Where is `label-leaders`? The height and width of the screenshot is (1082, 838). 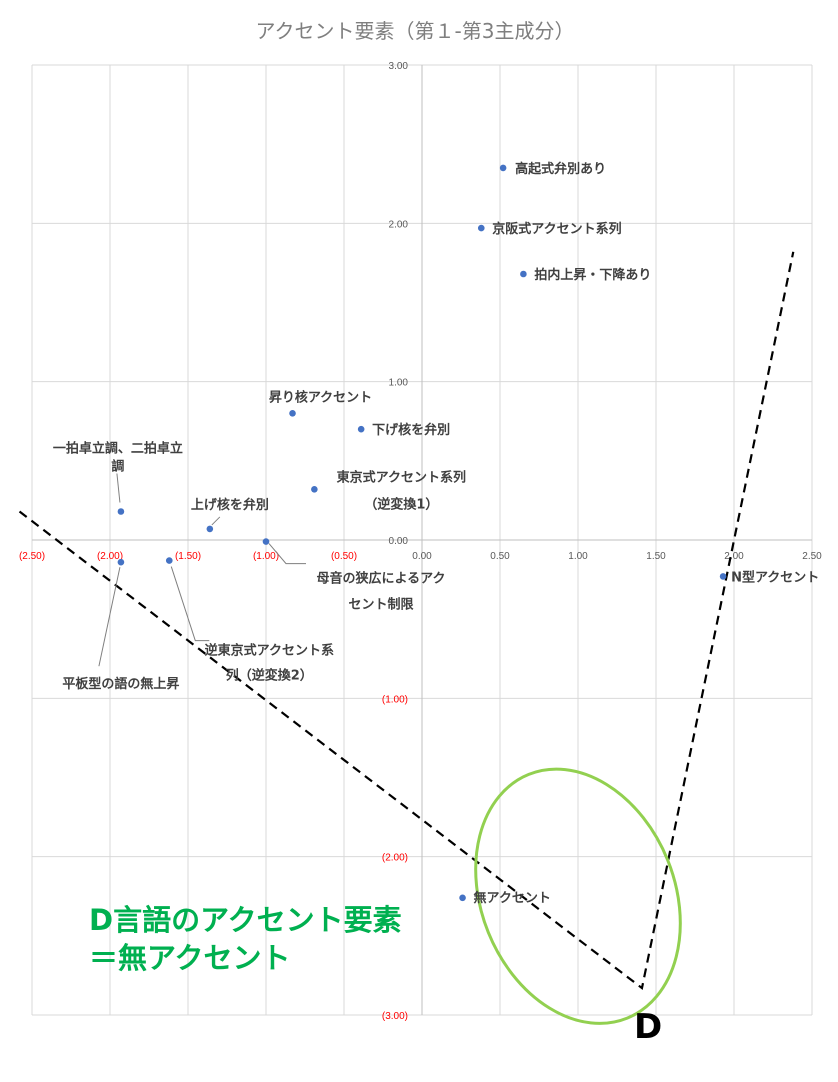 label-leaders is located at coordinates (202, 570).